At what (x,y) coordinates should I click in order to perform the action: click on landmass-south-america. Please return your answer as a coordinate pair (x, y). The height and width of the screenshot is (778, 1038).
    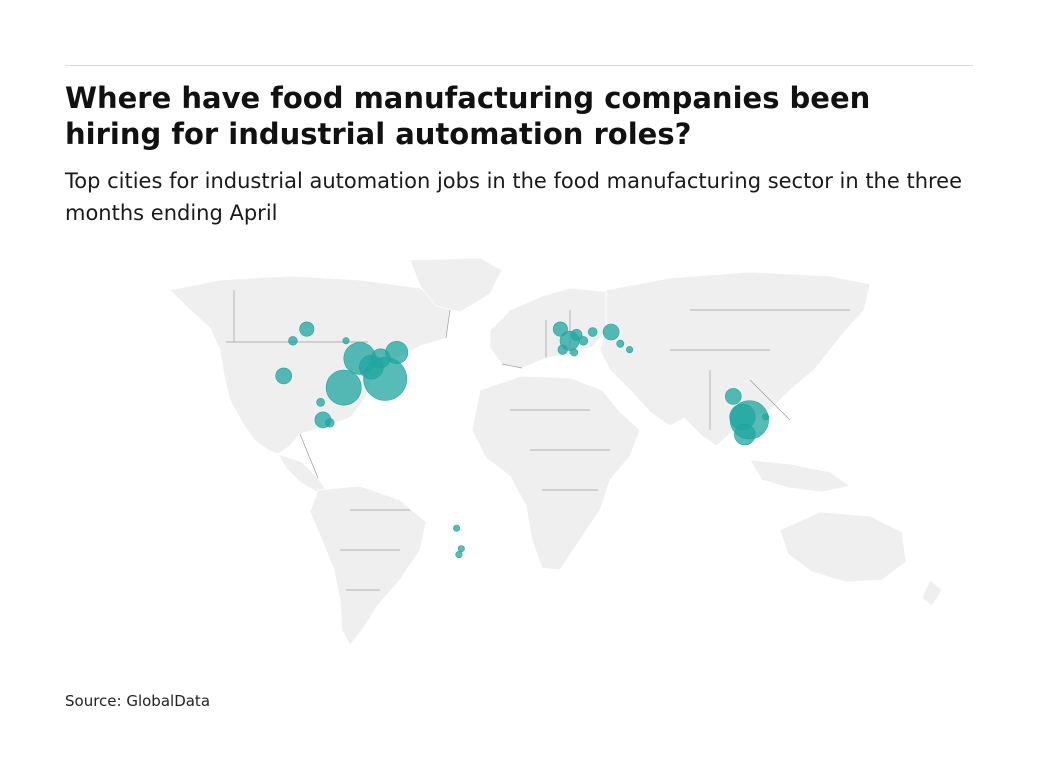
    Looking at the image, I should click on (368, 565).